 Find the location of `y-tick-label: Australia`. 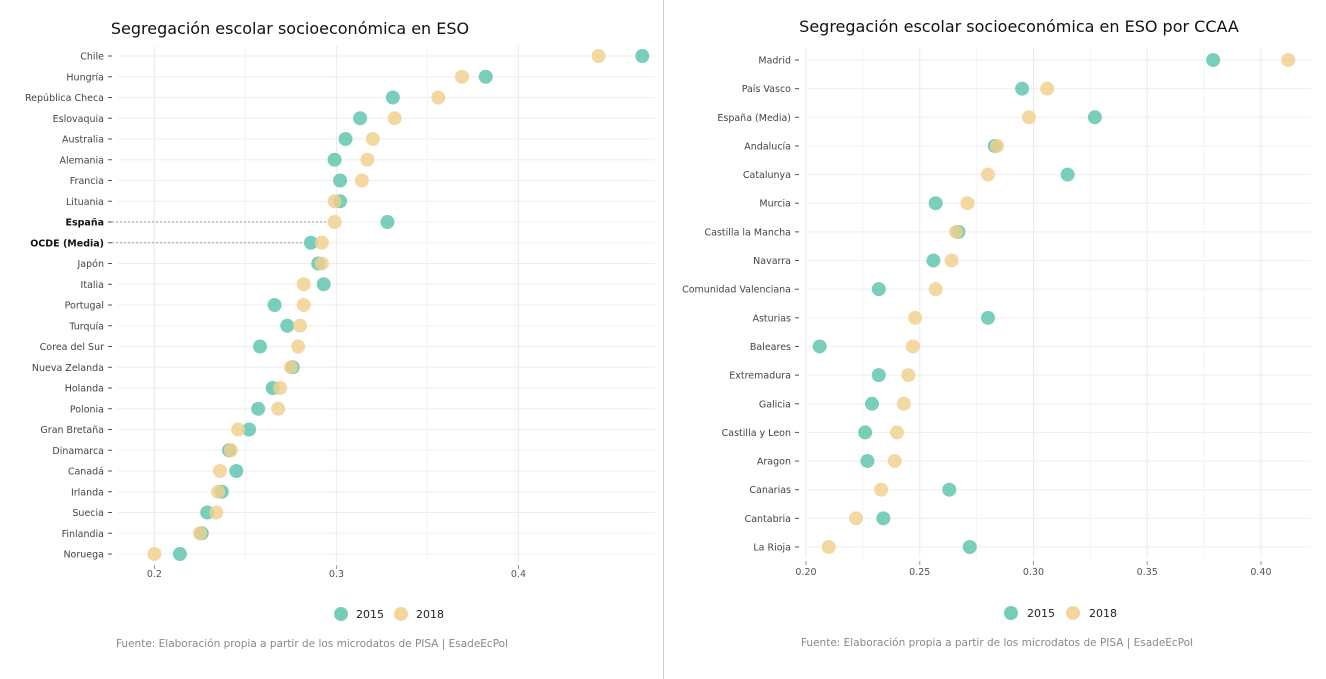

y-tick-label: Australia is located at coordinates (83, 140).